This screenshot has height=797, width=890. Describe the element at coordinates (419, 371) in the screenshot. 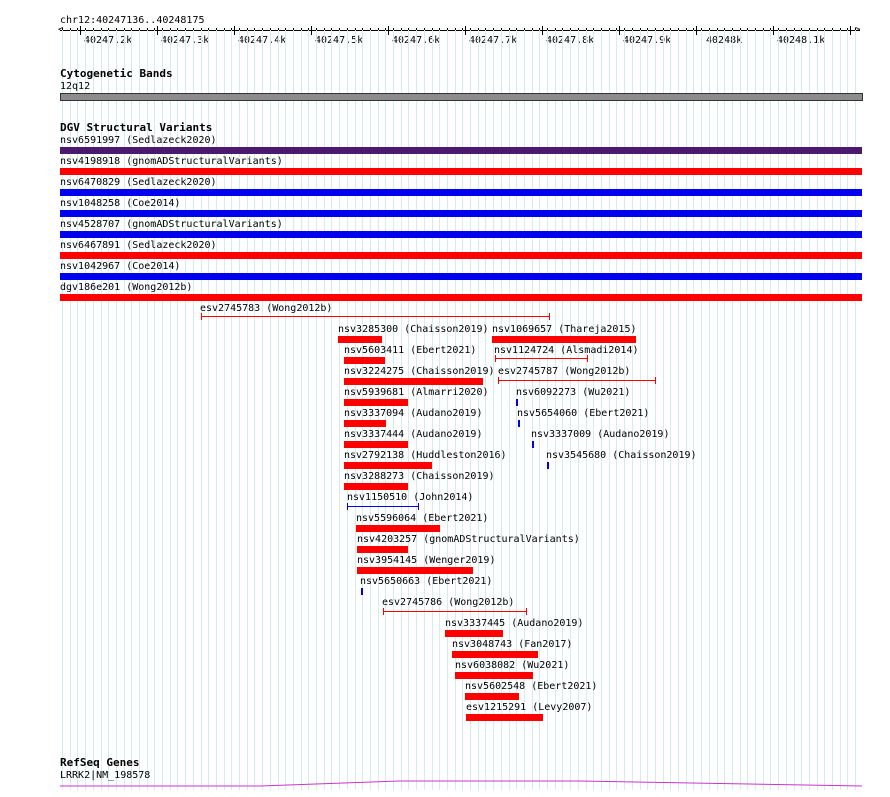

I see `variant-label: nsv3224275 (Chaisson2019)` at that location.